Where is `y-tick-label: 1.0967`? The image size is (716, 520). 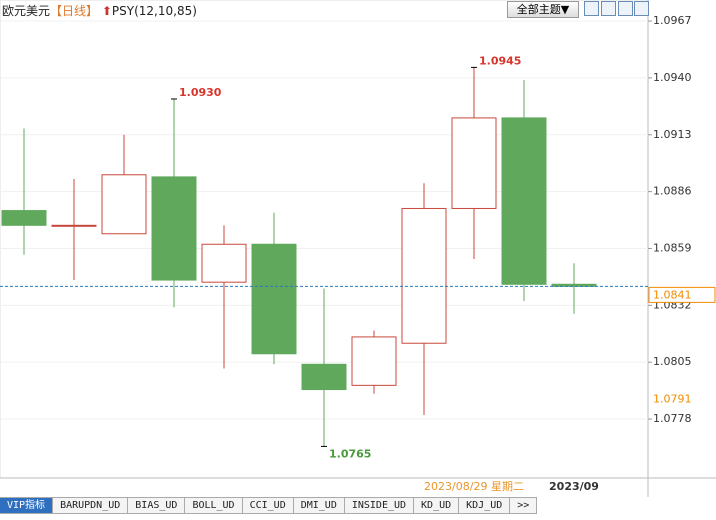 y-tick-label: 1.0967 is located at coordinates (672, 20).